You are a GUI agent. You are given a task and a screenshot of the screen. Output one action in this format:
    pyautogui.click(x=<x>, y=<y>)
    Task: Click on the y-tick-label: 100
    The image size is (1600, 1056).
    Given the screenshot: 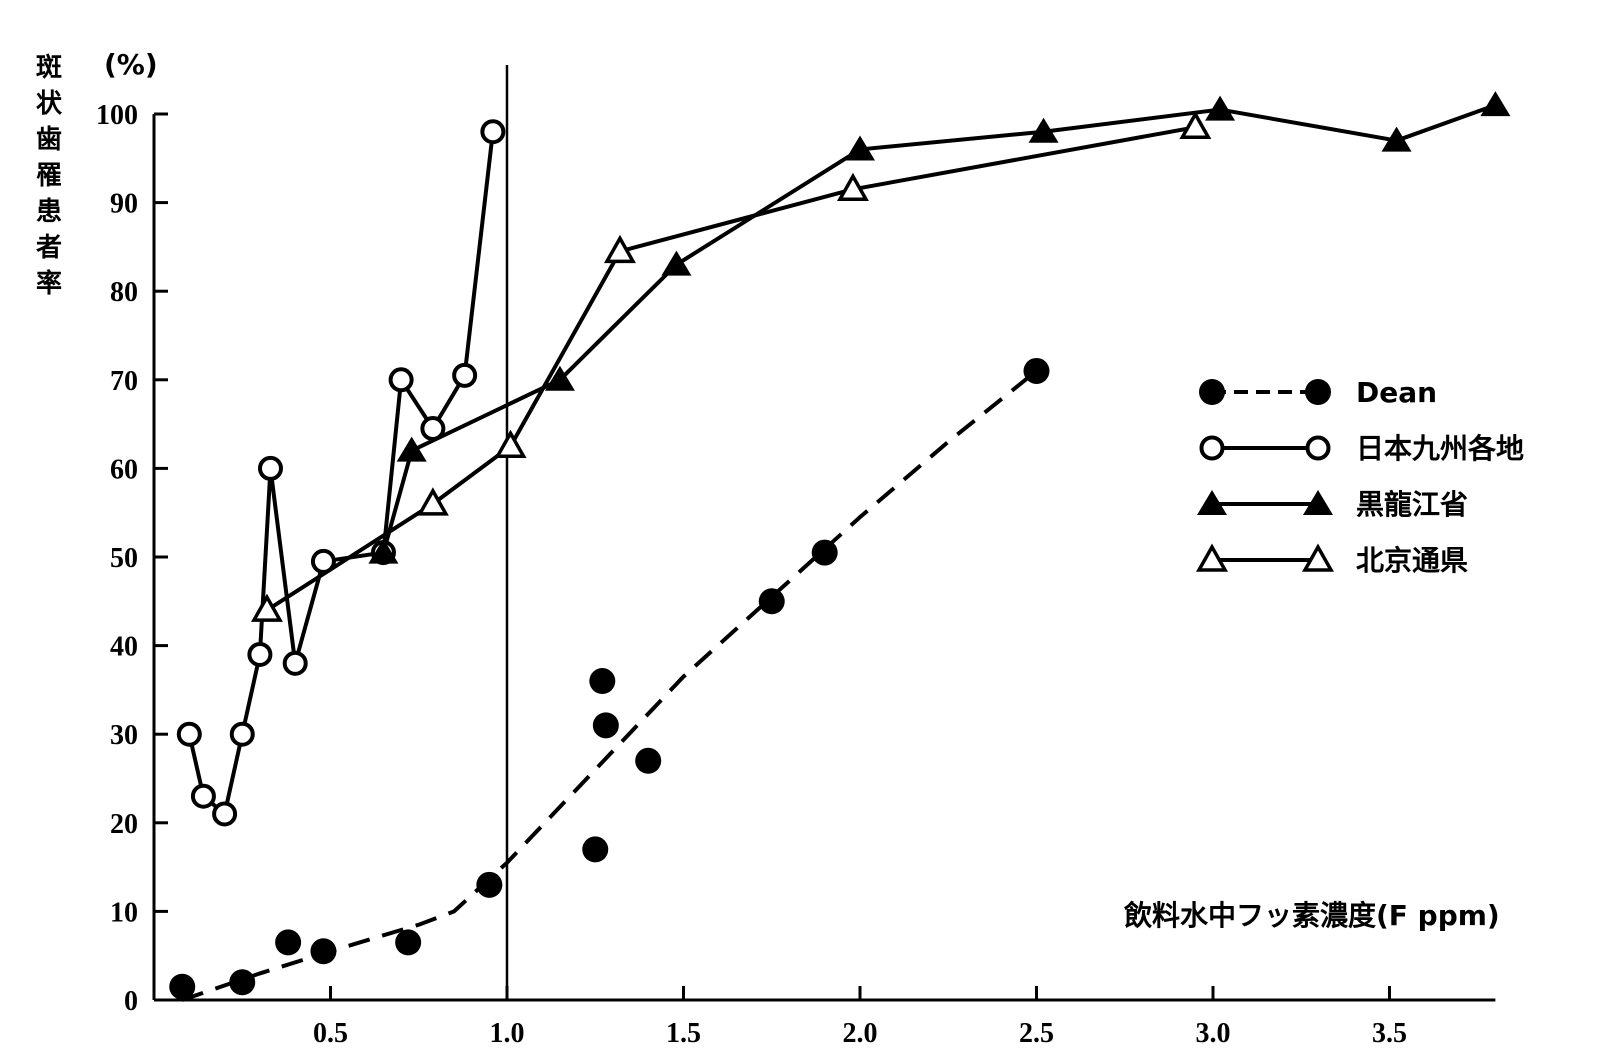 What is the action you would take?
    pyautogui.click(x=117, y=115)
    